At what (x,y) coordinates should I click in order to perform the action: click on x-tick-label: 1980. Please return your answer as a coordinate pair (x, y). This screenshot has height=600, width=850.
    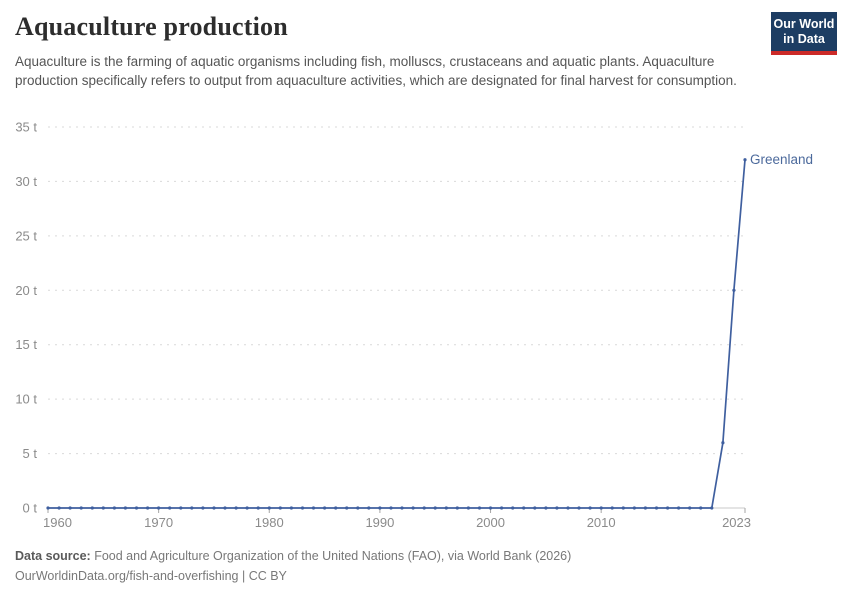
    Looking at the image, I should click on (269, 522).